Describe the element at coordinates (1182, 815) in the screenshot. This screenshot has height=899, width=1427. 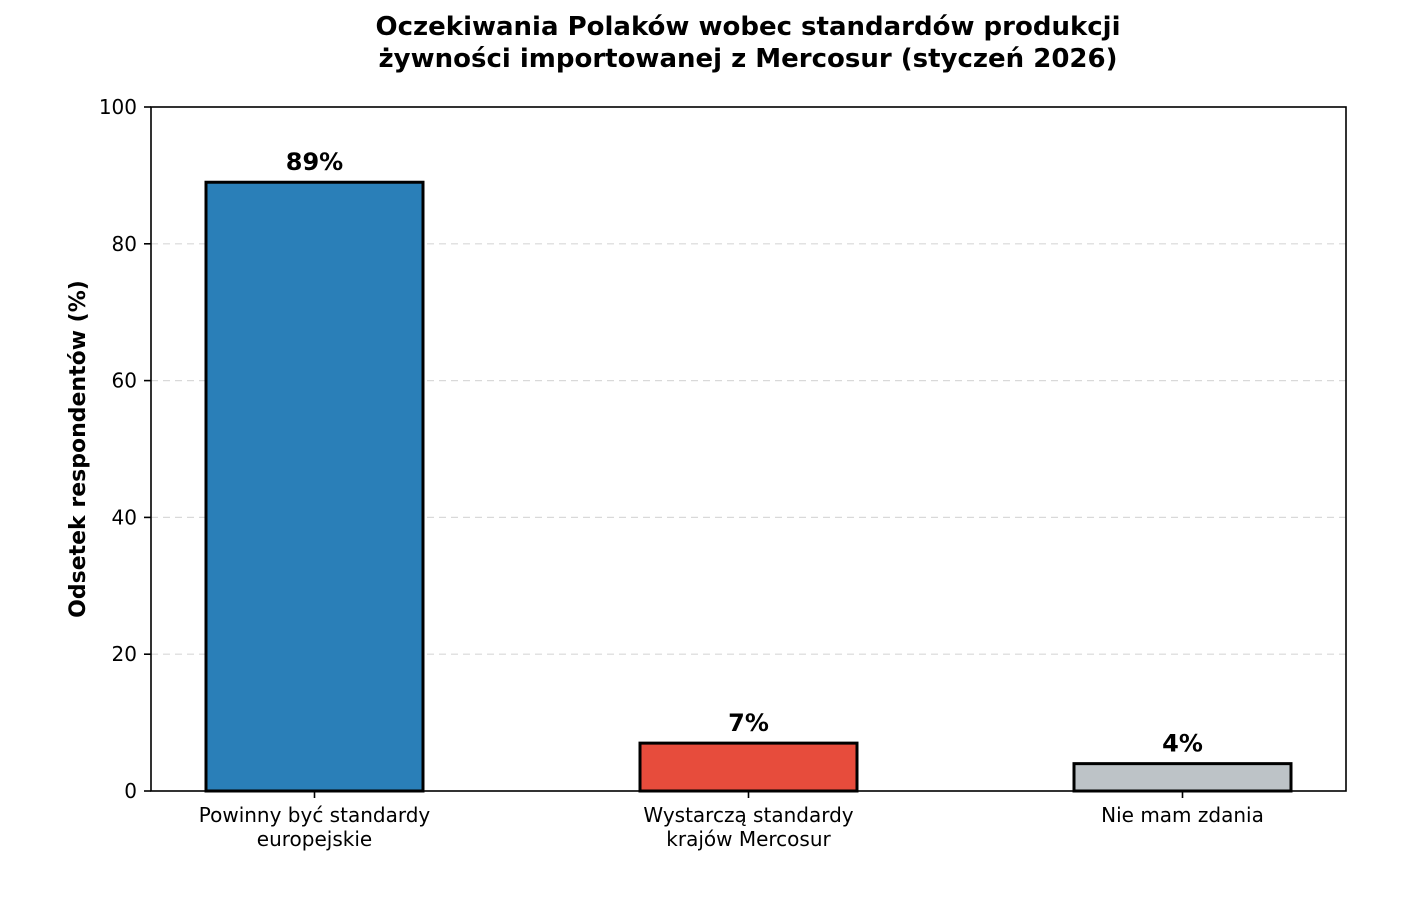
I see `x-tick-label-3: Nie mam zdania` at that location.